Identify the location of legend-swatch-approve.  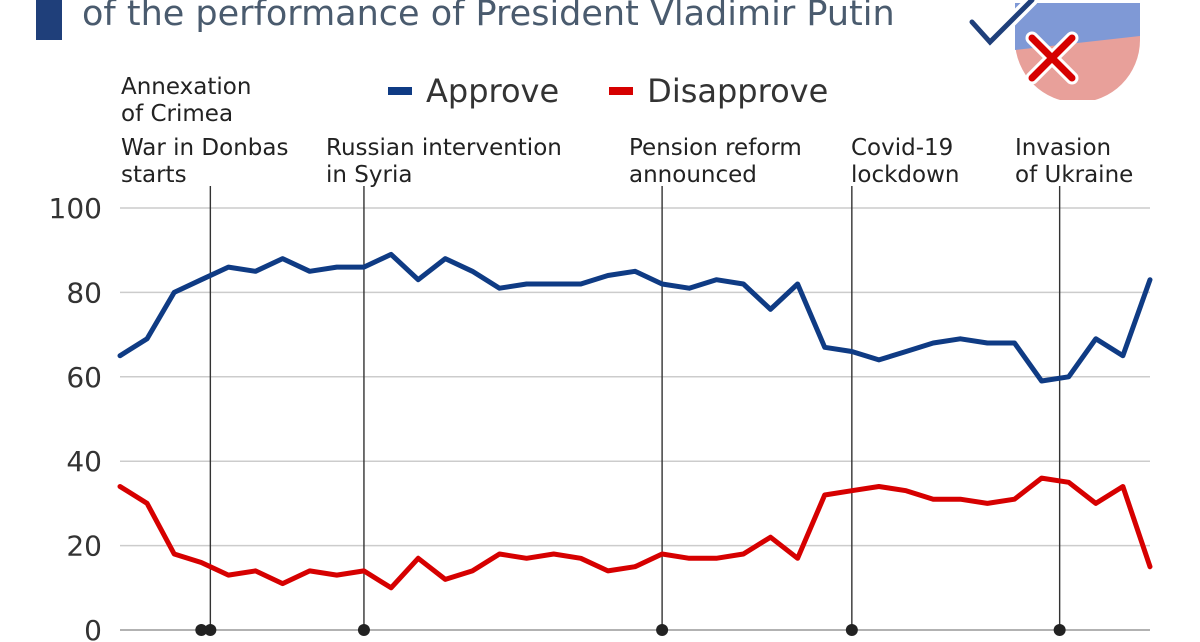
(400, 91).